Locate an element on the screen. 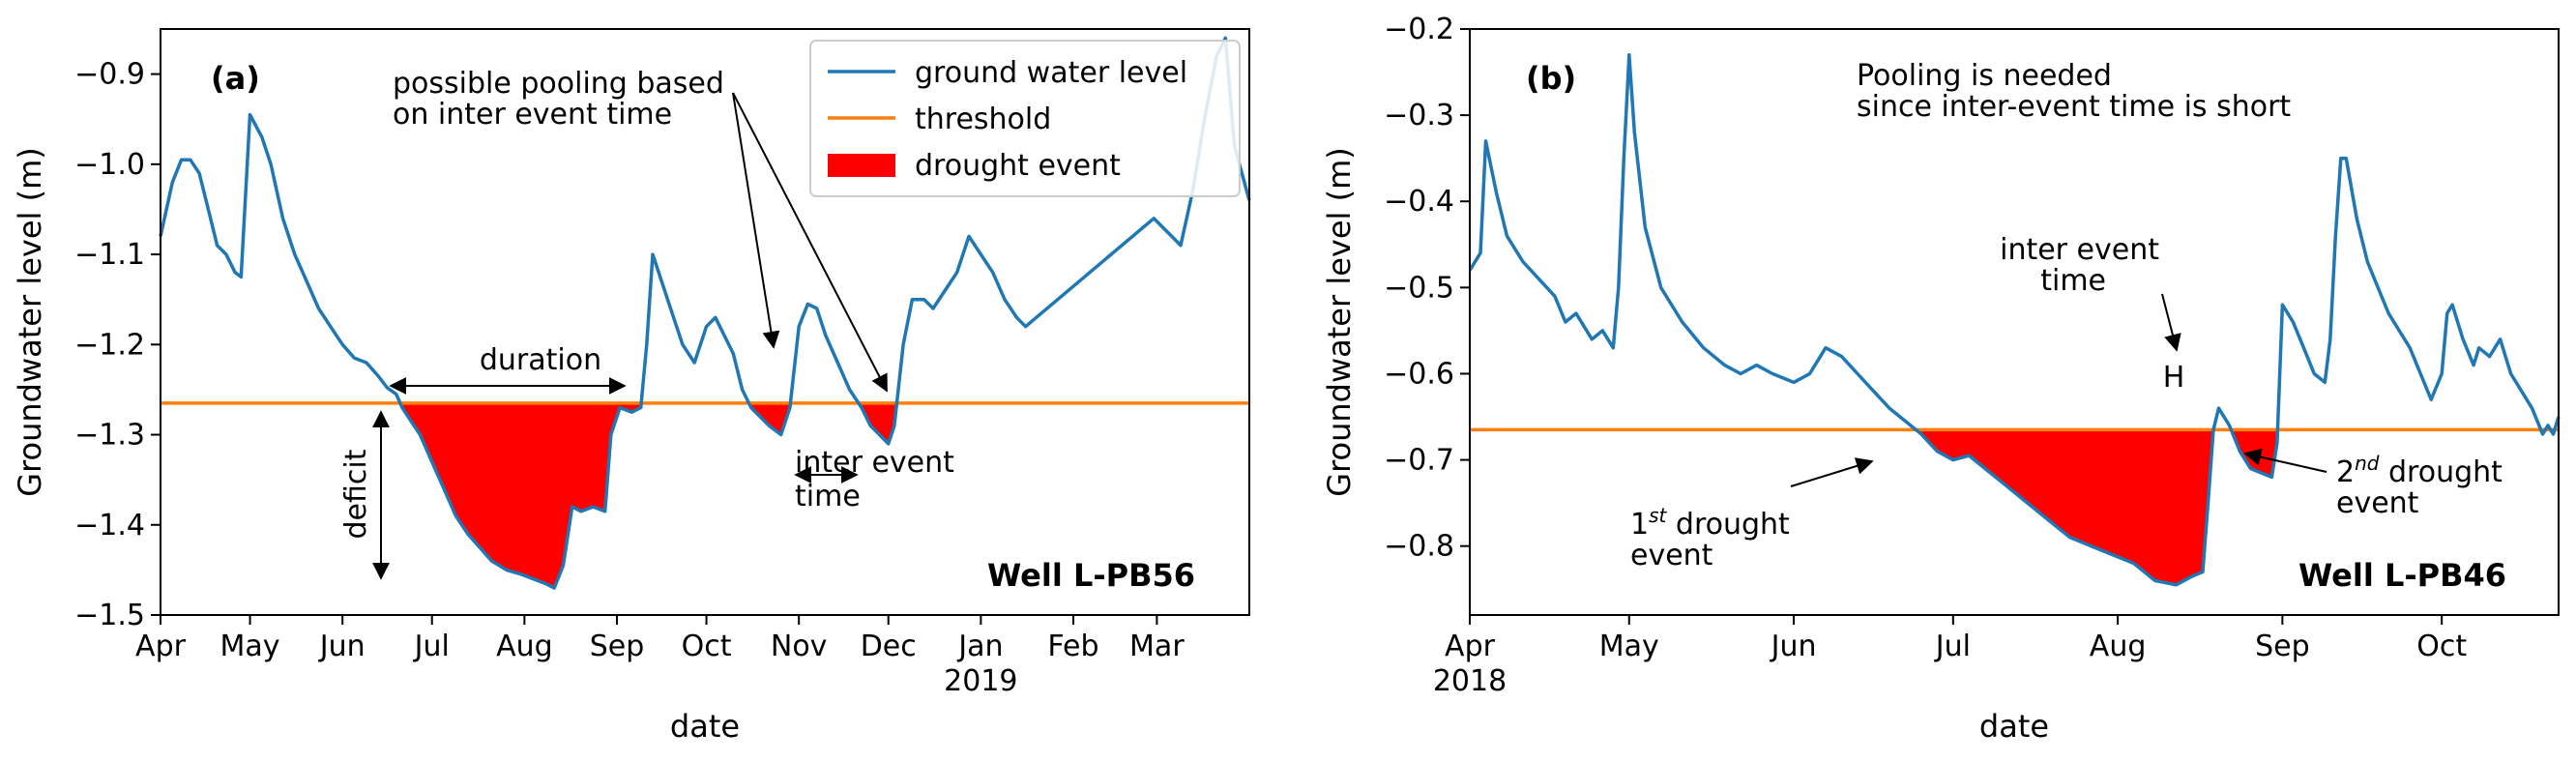 This screenshot has height=762, width=2576. y-tick-label: −1.5 is located at coordinates (109, 615).